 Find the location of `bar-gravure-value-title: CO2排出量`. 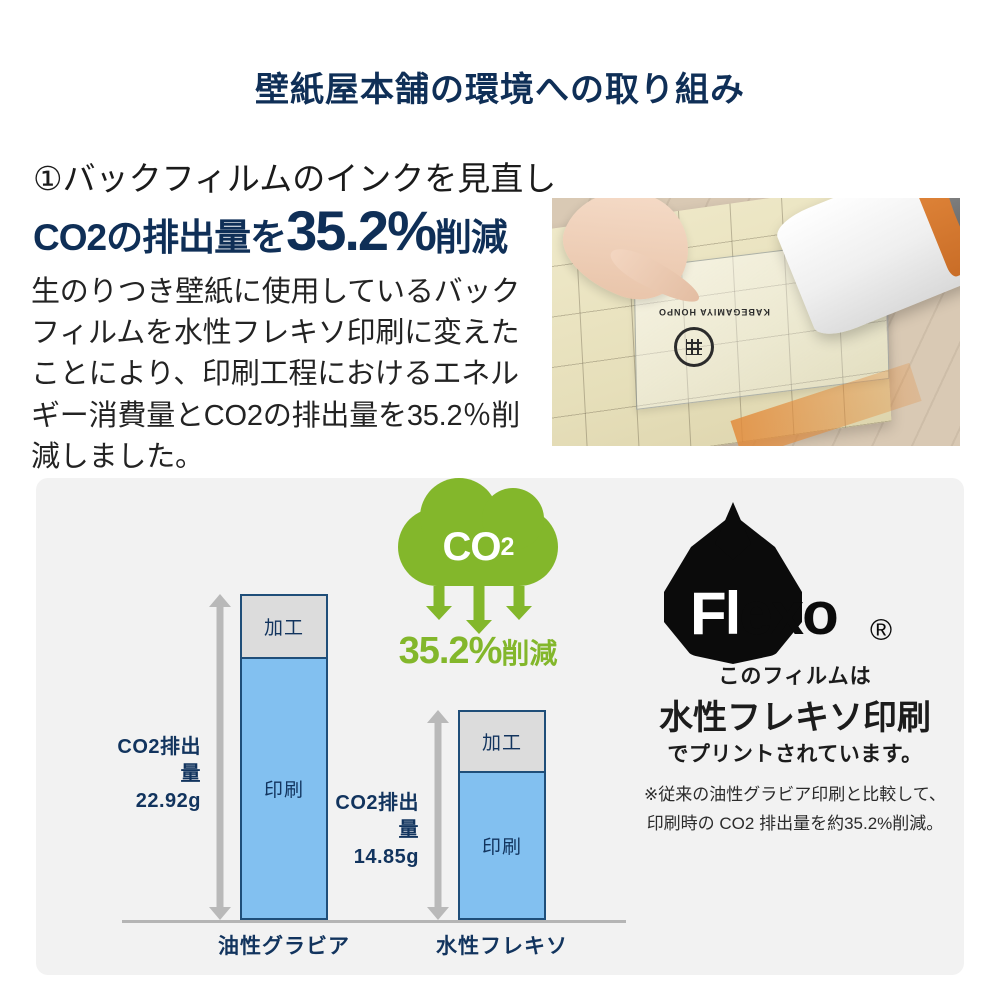

bar-gravure-value-title: CO2排出量 is located at coordinates (159, 760).